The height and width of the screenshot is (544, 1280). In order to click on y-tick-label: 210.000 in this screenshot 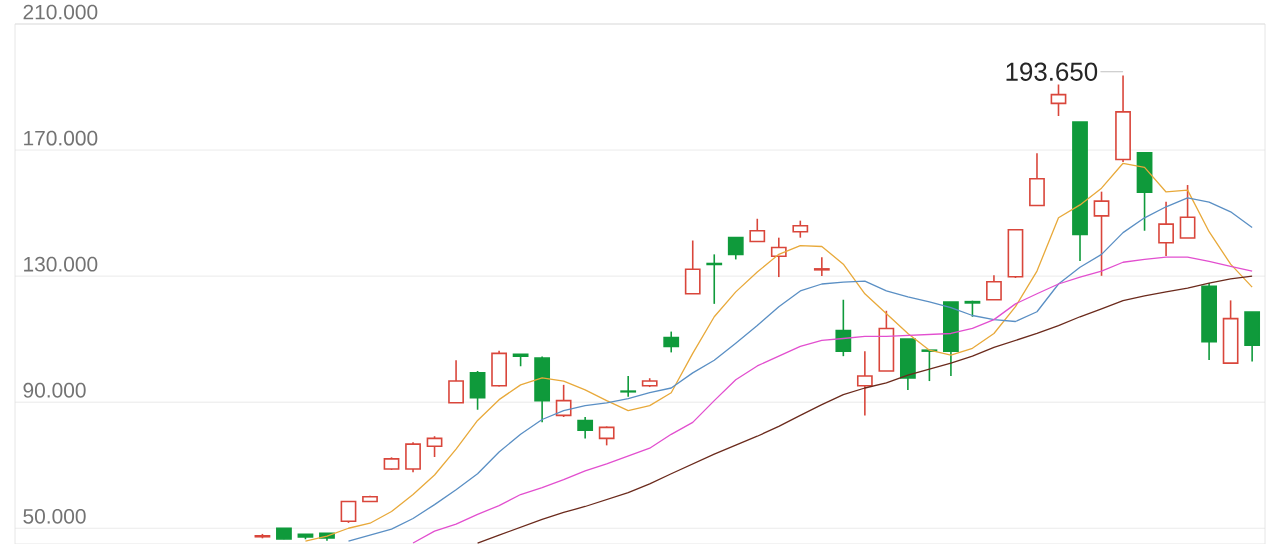, I will do `click(60, 12)`.